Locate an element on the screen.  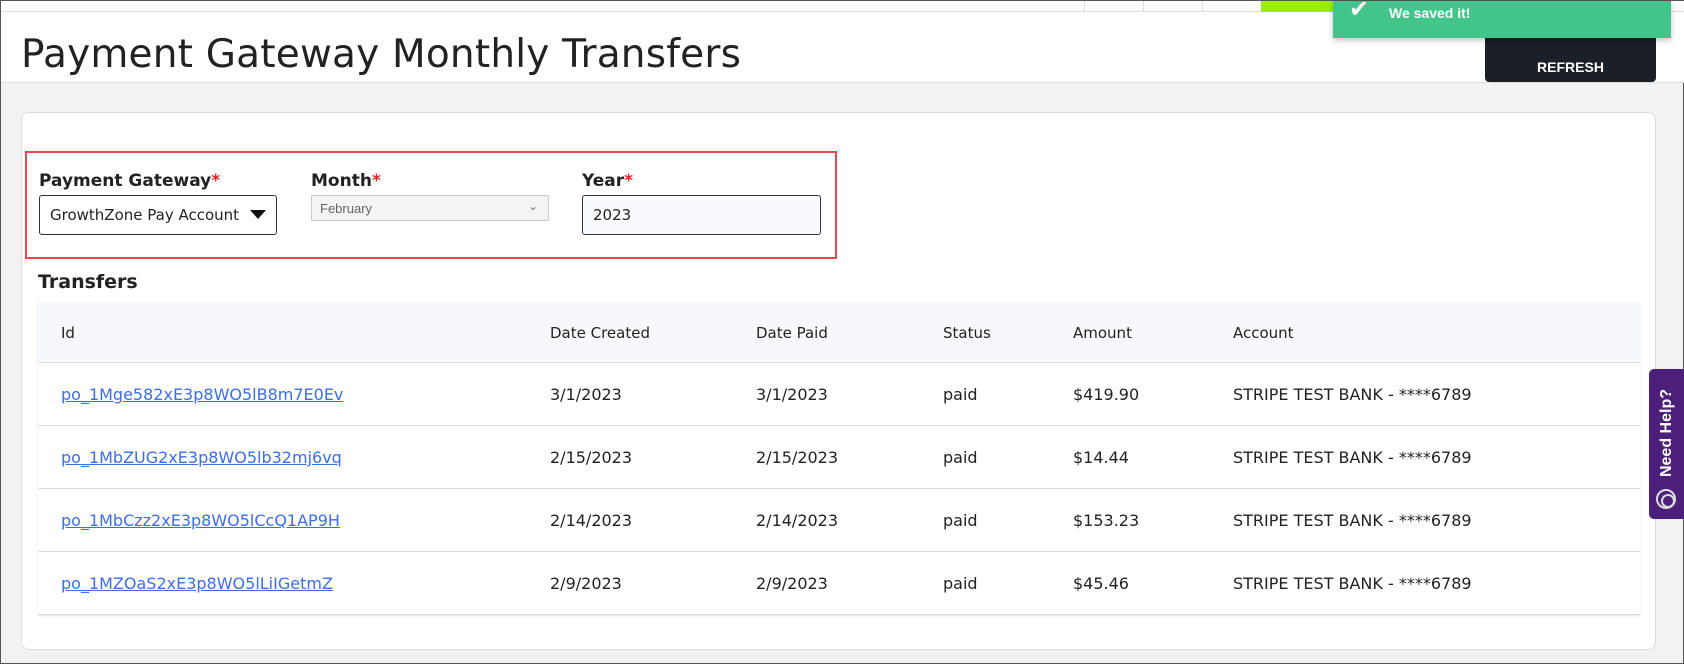
nav-accent is located at coordinates (1297, 6).